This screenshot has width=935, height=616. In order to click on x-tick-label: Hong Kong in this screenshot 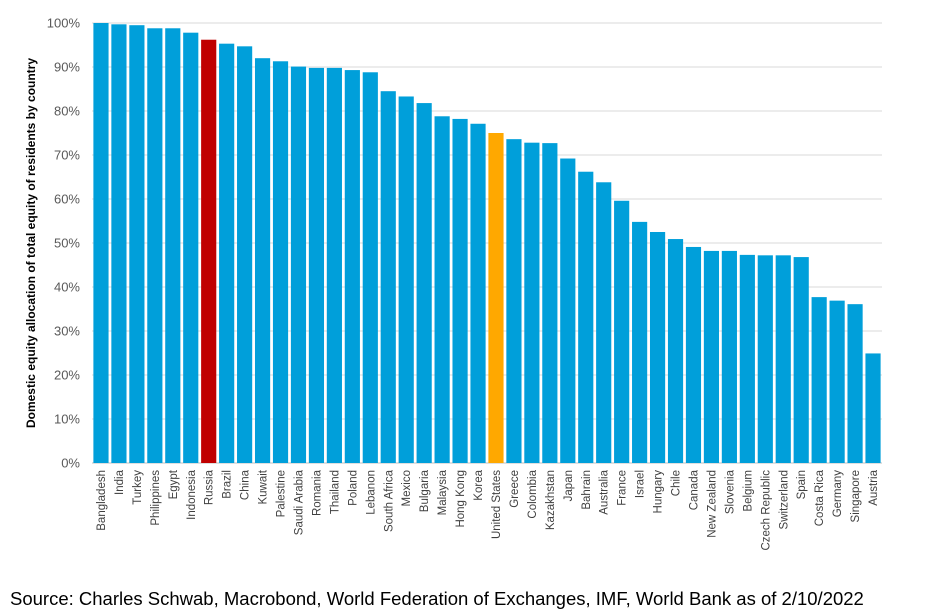, I will do `click(461, 499)`.